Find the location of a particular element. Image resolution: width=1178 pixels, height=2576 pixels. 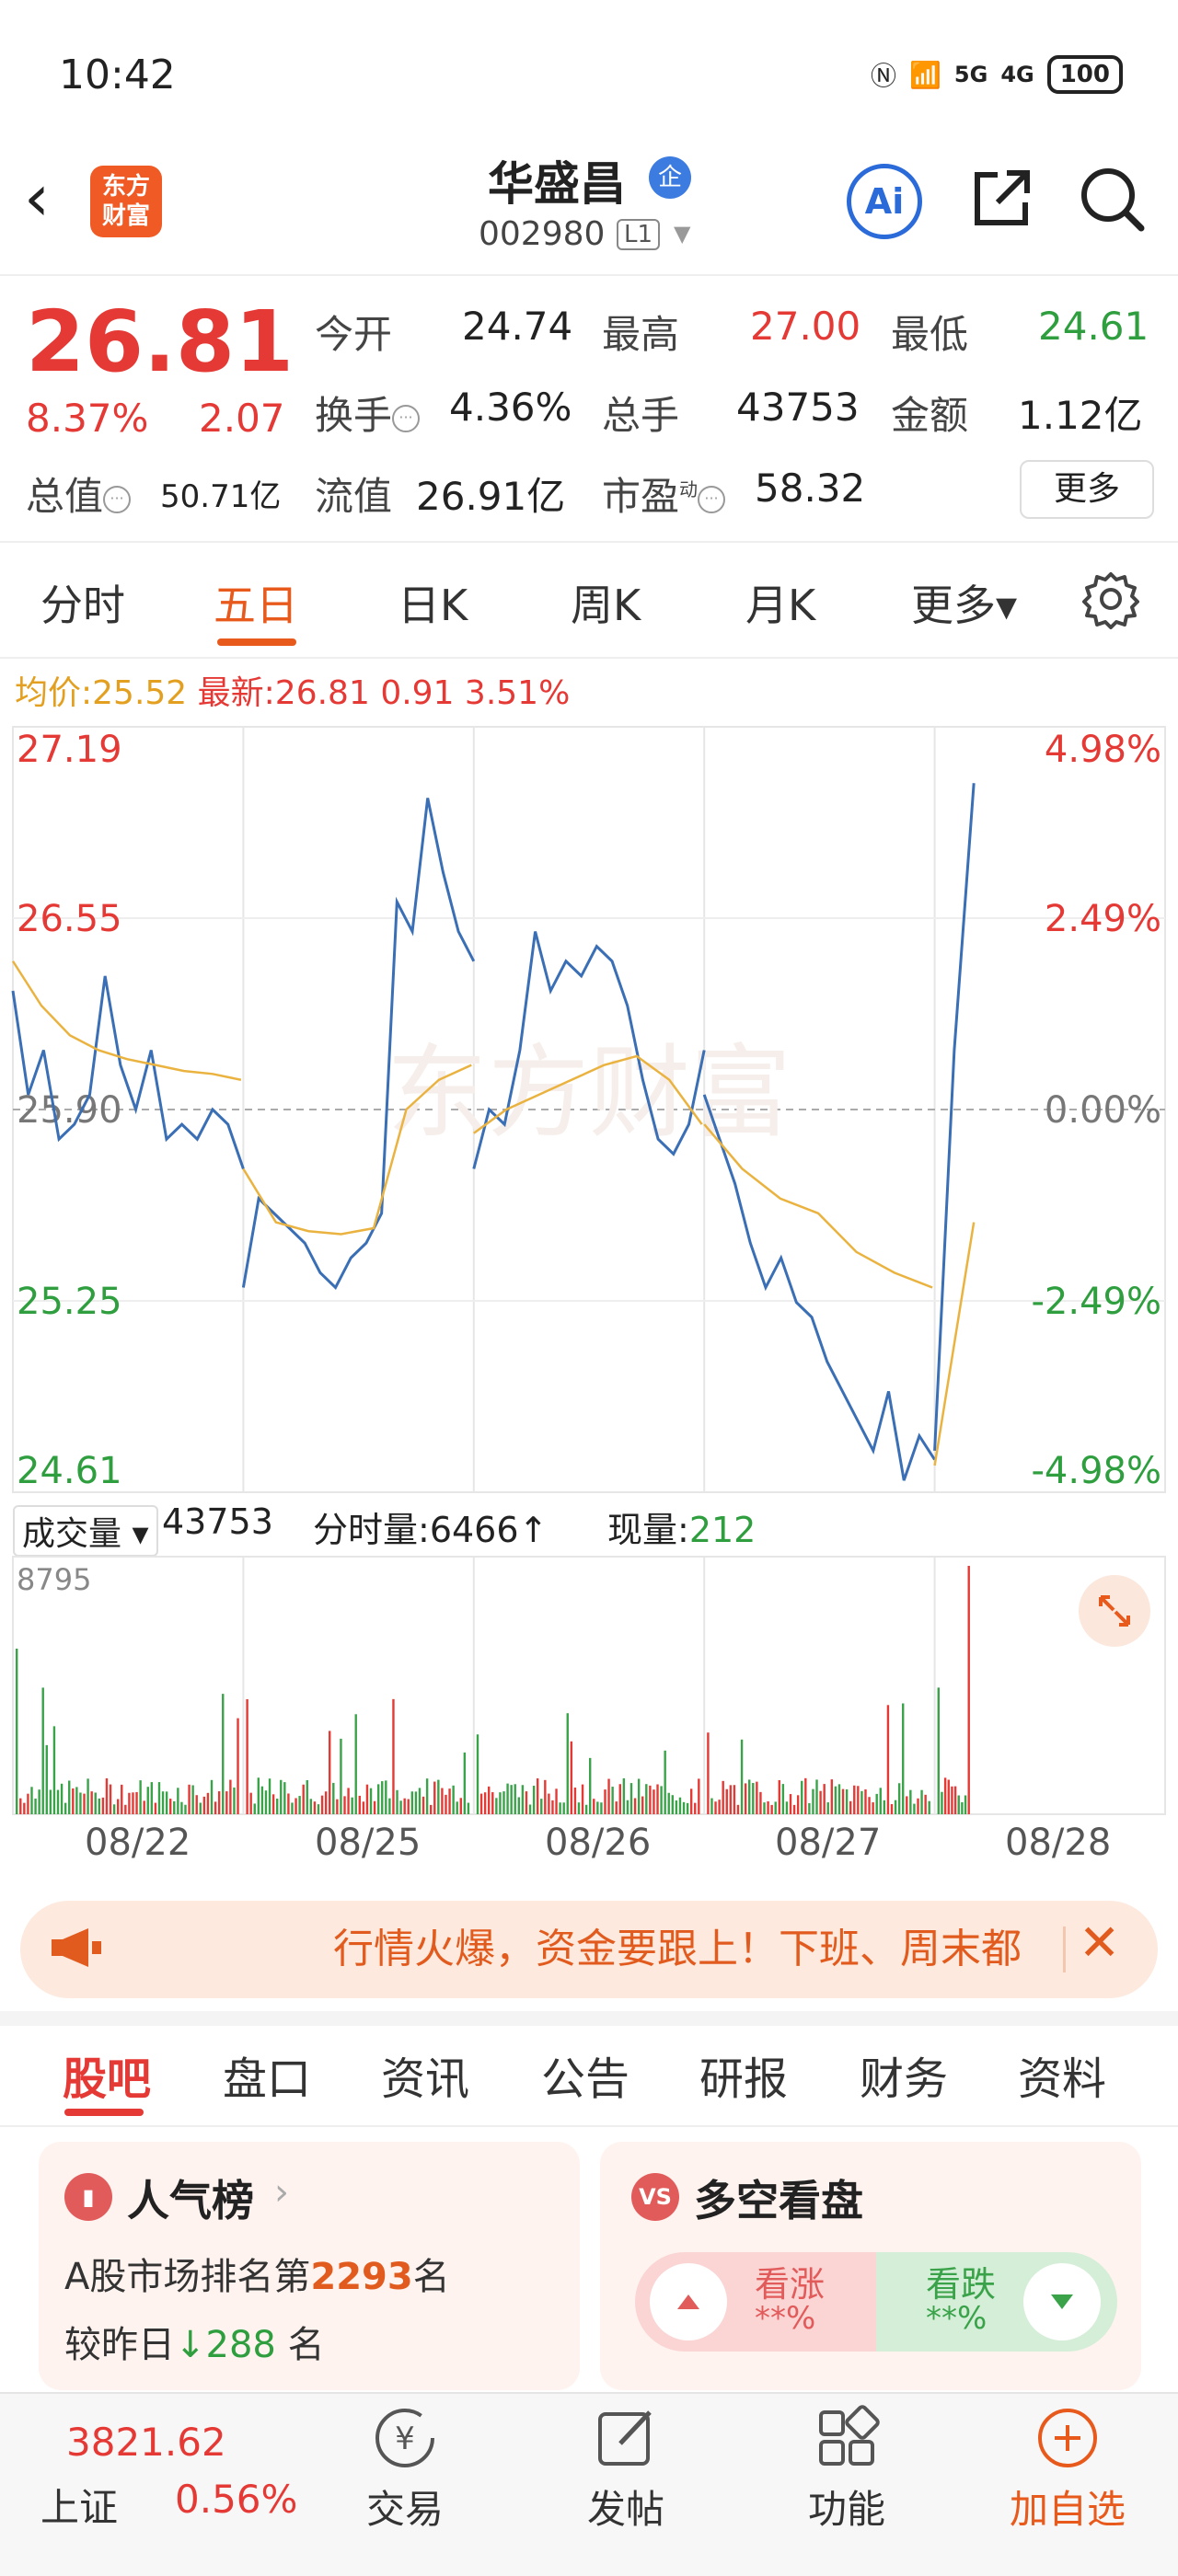

nav-add-watchlist: 加自选 is located at coordinates (1067, 2509).